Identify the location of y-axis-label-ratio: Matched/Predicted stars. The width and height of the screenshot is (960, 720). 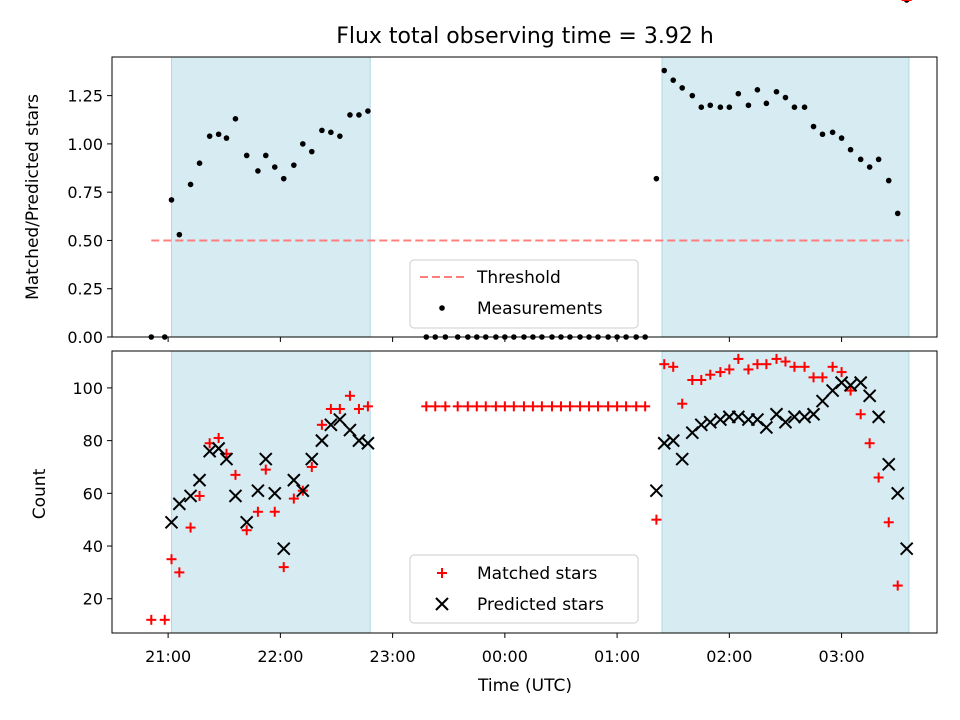
(33, 197).